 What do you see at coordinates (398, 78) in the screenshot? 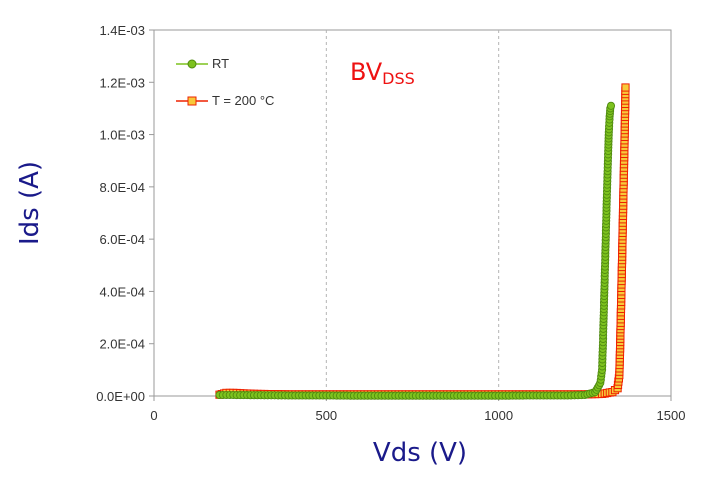
I see `bvdss-annotation-sub: DSS` at bounding box center [398, 78].